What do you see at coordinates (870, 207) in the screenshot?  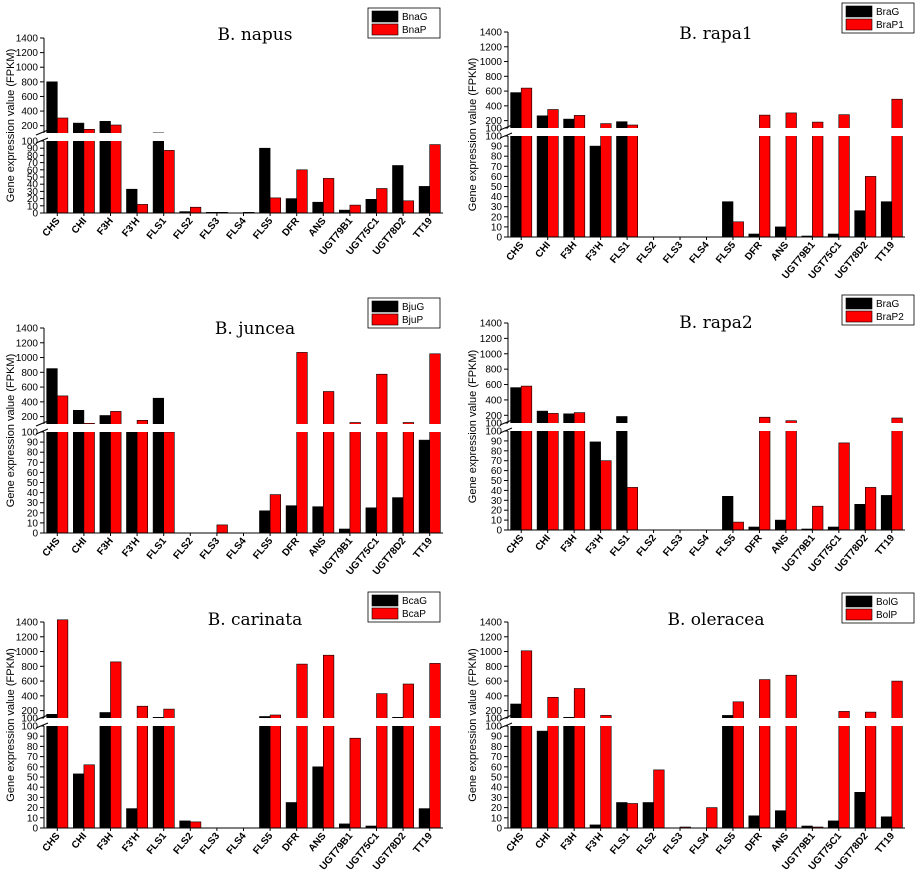 I see `bar-BraP1-UGT78D2` at bounding box center [870, 207].